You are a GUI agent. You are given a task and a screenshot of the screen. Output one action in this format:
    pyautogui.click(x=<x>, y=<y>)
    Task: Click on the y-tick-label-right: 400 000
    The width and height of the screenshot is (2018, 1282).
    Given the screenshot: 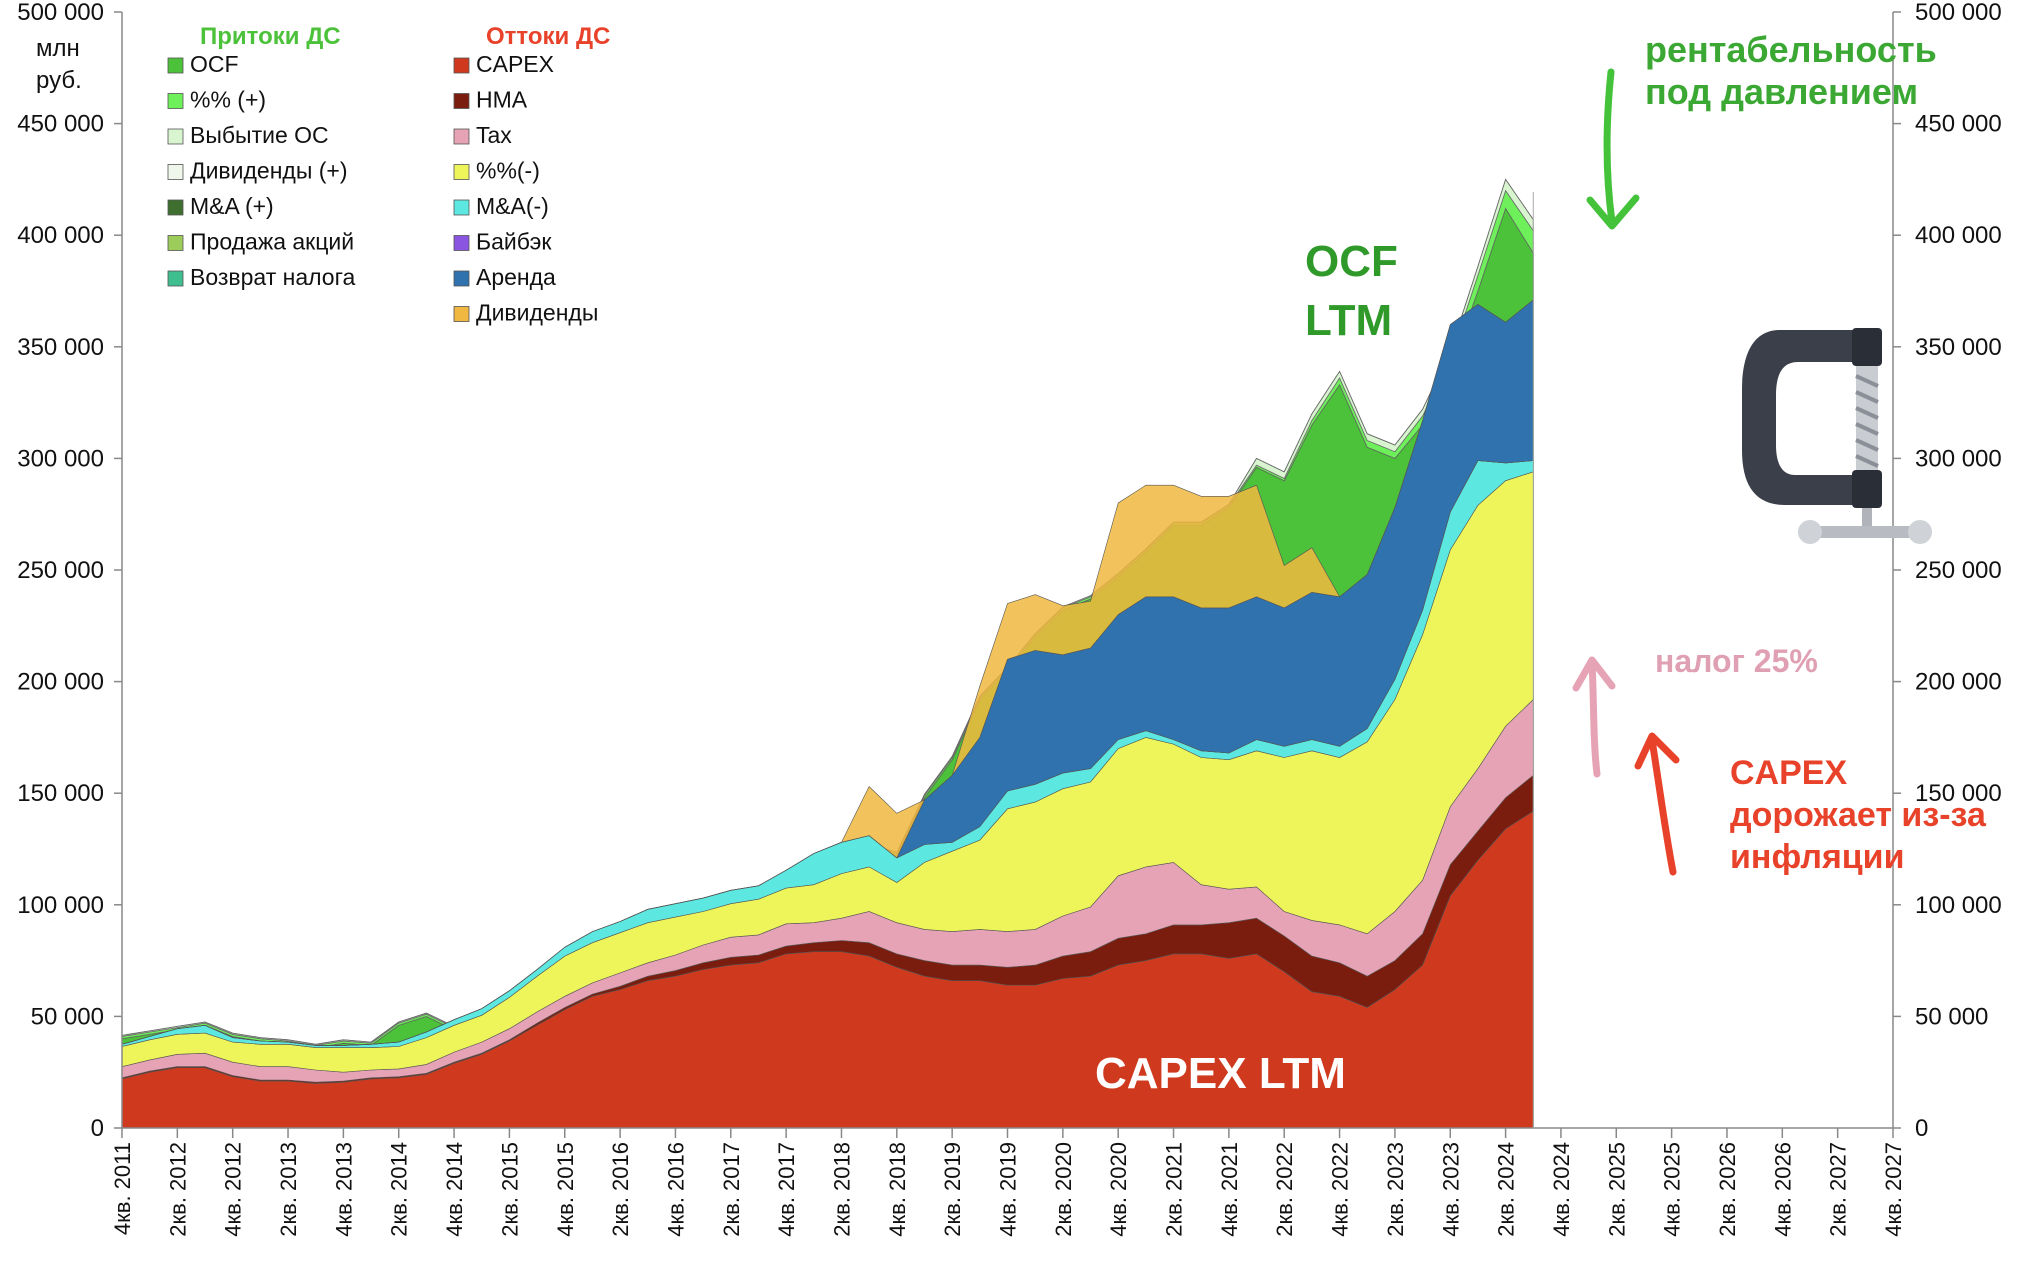 What is the action you would take?
    pyautogui.click(x=1958, y=235)
    